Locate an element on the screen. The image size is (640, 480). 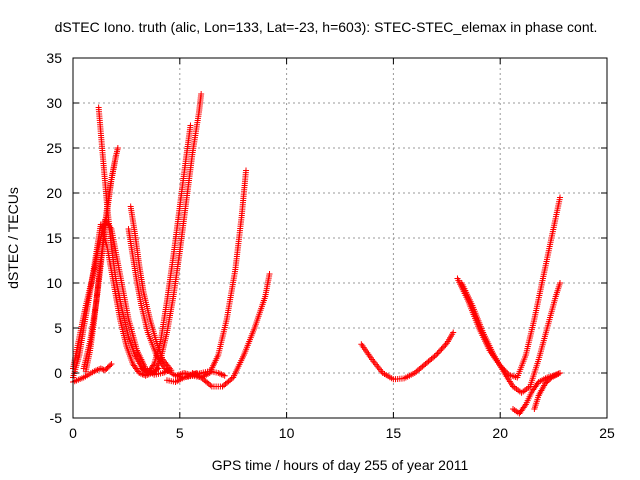
y-tick-label: 35 is located at coordinates (54, 58).